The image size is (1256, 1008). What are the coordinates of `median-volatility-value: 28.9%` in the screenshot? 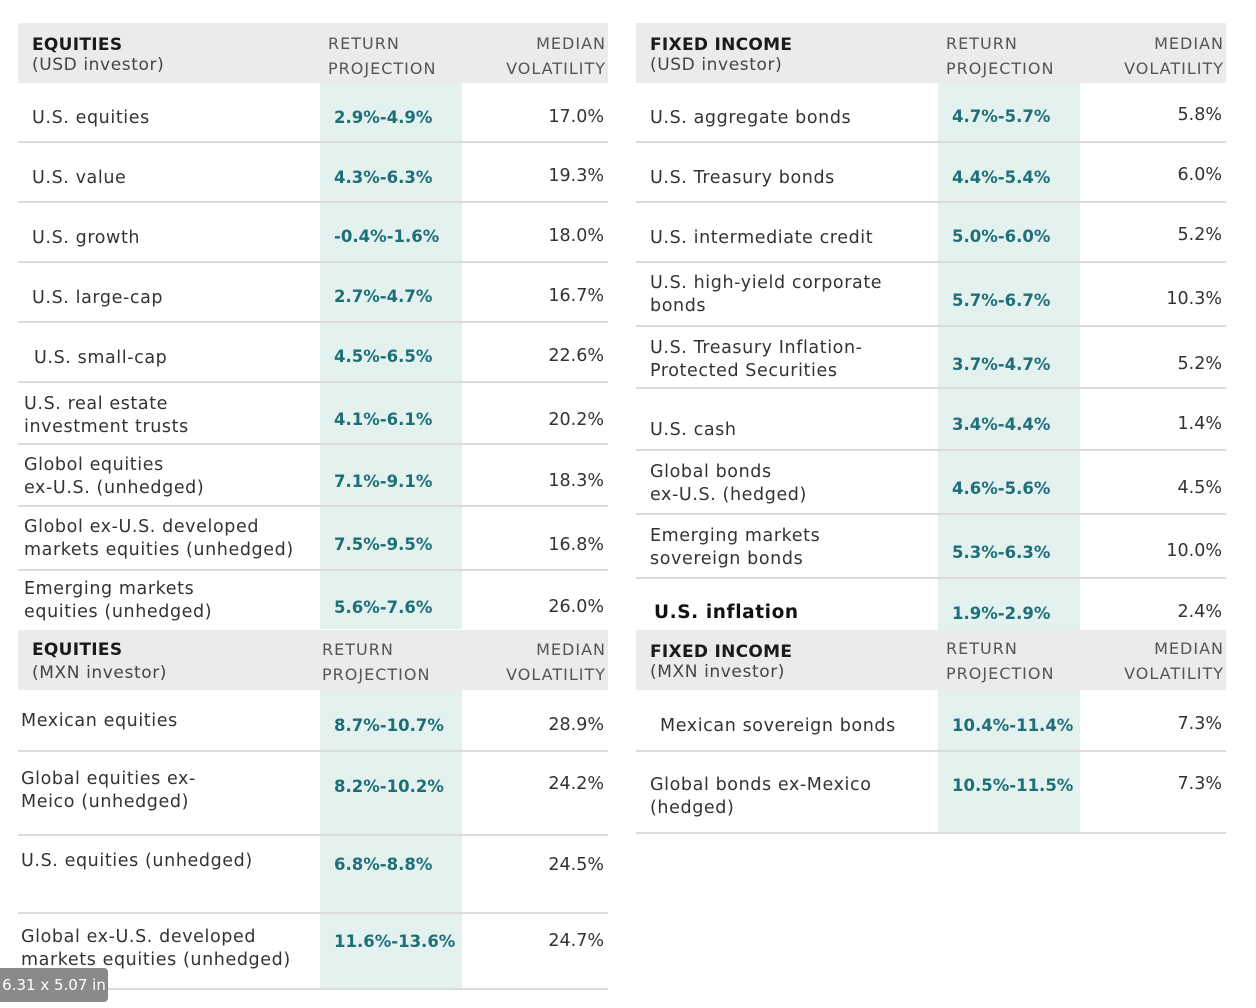 It's located at (576, 725).